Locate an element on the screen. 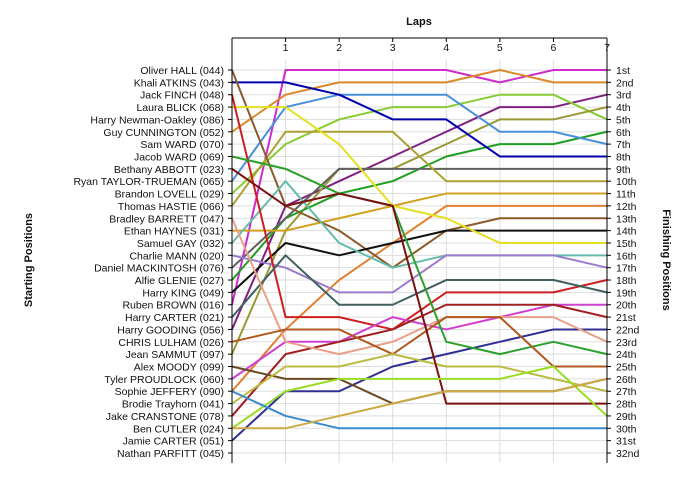 The image size is (700, 480). starting-position-label: CHRIS LULHAM (026) is located at coordinates (171, 343).